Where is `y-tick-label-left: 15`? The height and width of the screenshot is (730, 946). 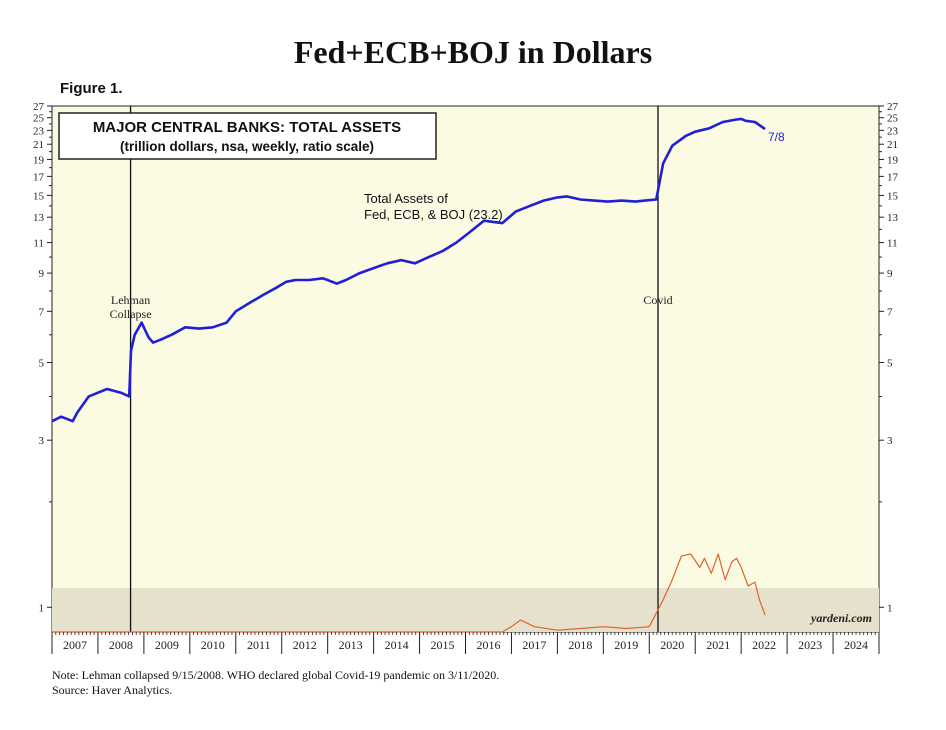
y-tick-label-left: 15 is located at coordinates (39, 196).